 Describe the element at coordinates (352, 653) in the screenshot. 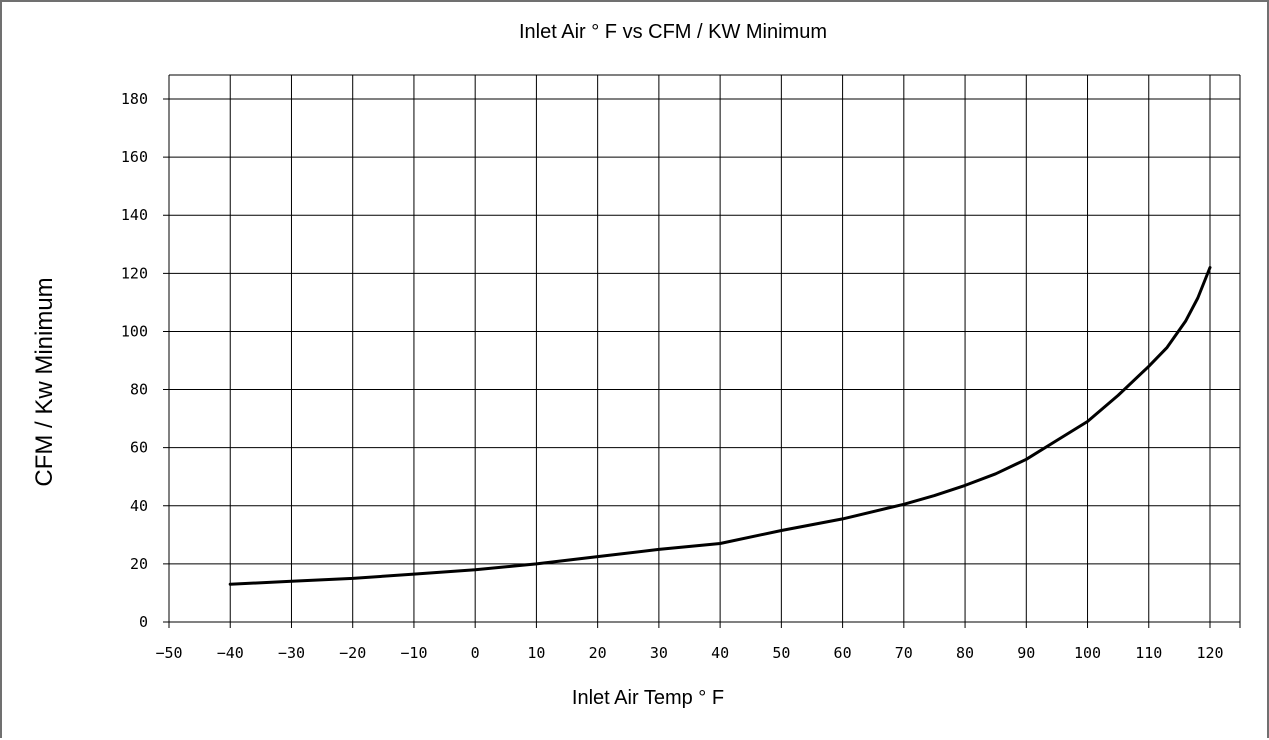

I see `x-tick-label: −20` at that location.